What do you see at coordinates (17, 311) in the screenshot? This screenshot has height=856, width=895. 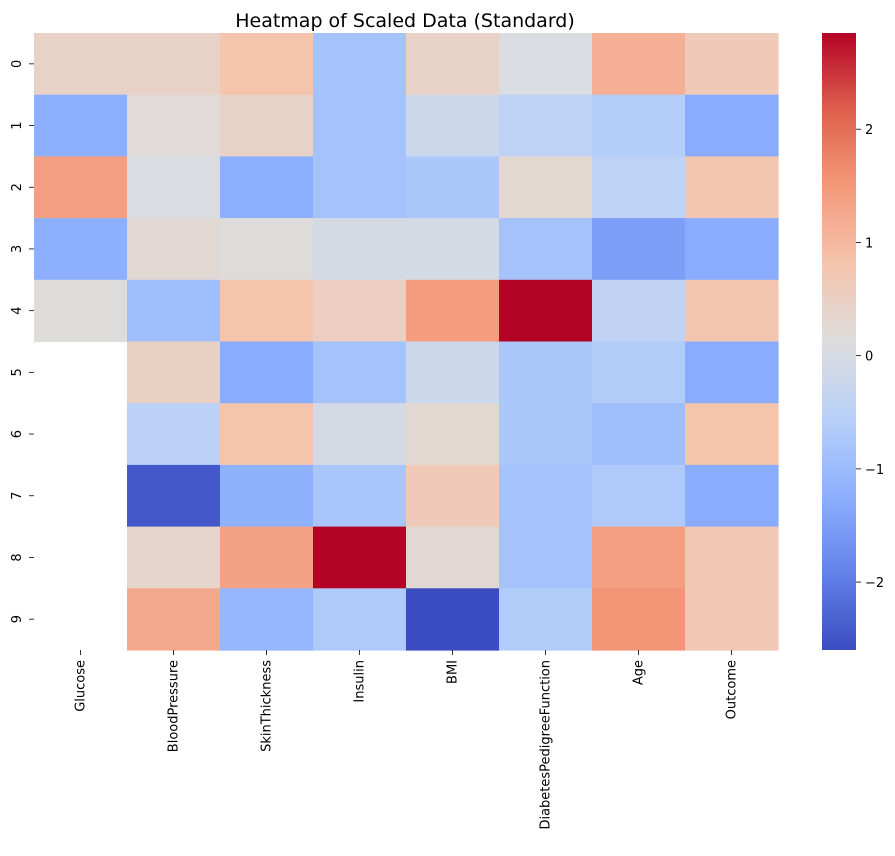 I see `y-tick-label: 4` at bounding box center [17, 311].